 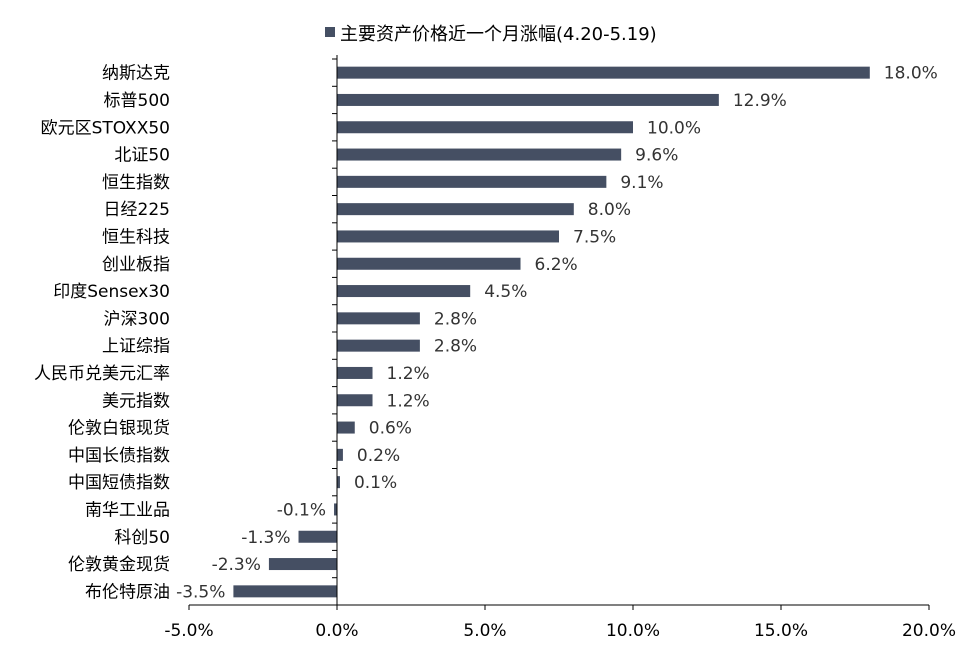 I want to click on category-label: 恒生科技, so click(x=136, y=237).